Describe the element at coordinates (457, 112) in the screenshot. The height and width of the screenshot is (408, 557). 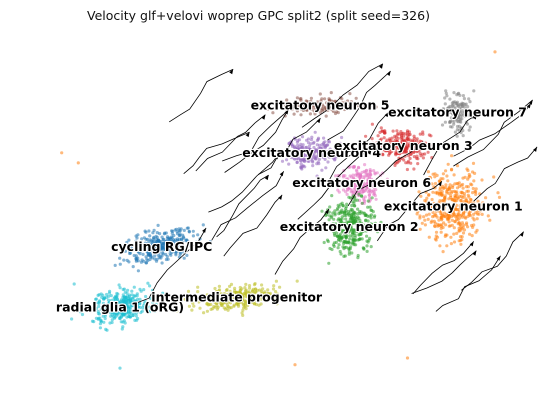
I see `cluster-label: excitatory neuron 7` at that location.